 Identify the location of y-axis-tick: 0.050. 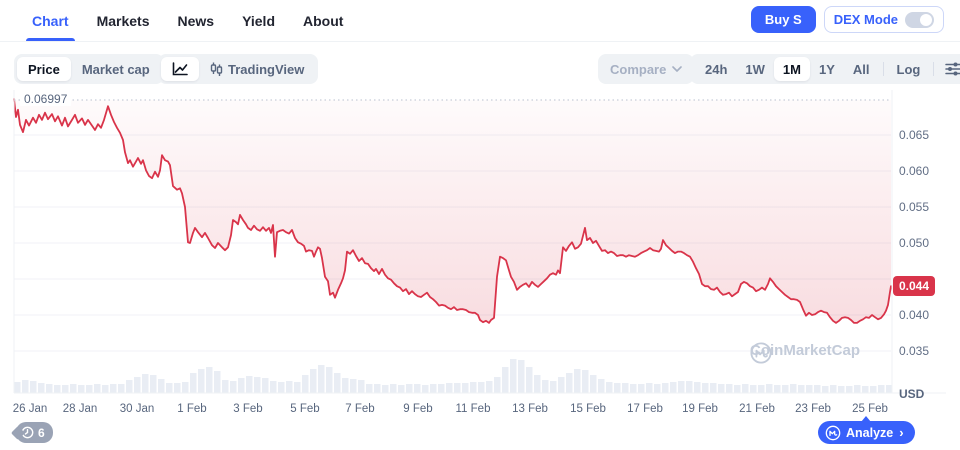
(914, 243).